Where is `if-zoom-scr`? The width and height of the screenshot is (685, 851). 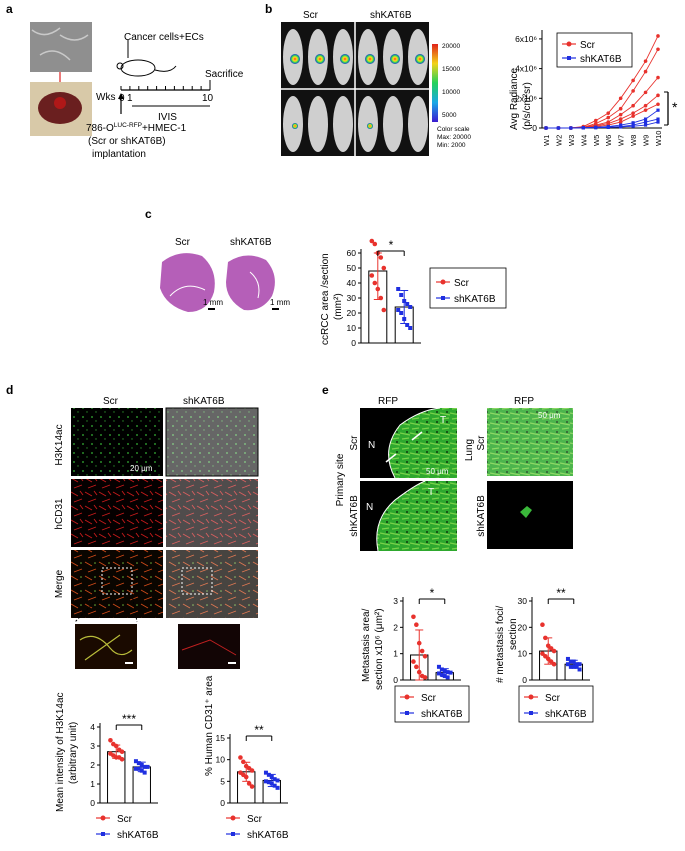 if-zoom-scr is located at coordinates (106, 646).